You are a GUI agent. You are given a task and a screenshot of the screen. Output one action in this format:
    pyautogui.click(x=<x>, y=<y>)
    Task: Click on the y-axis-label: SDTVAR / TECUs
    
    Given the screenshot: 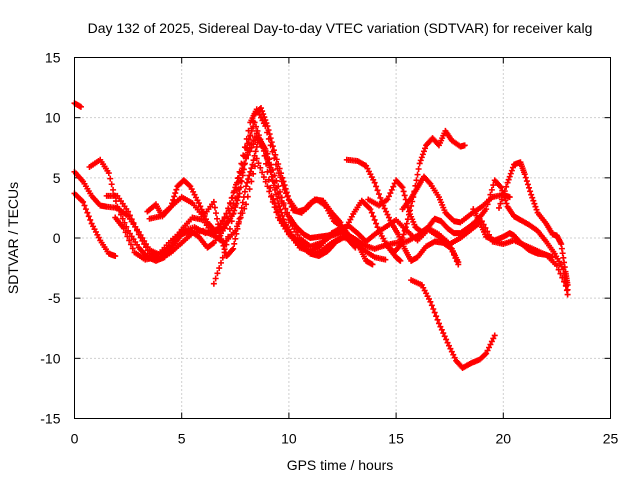 What is the action you would take?
    pyautogui.click(x=13, y=238)
    